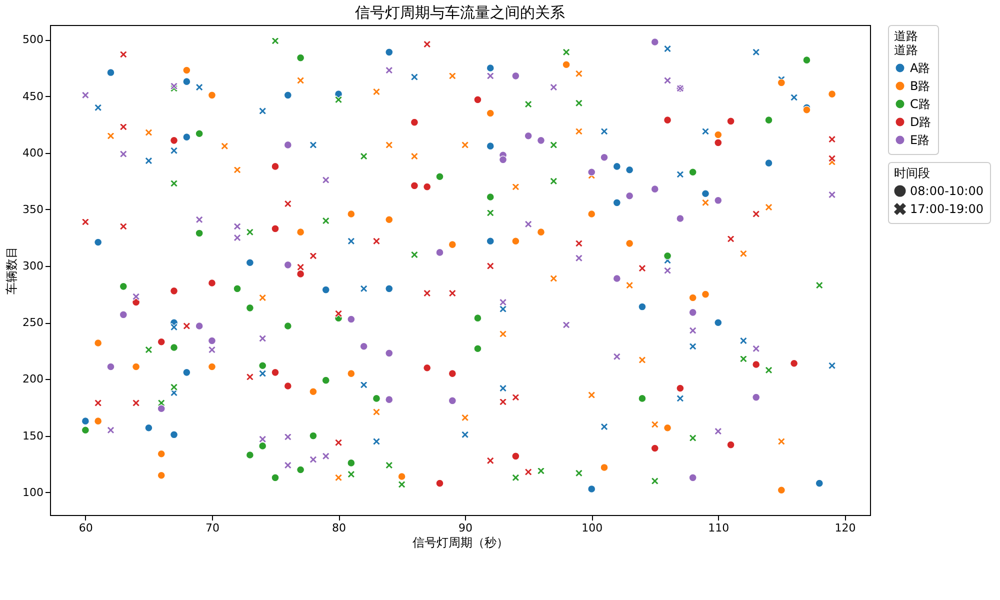 The height and width of the screenshot is (600, 1000). I want to click on legend-title: 道路, so click(906, 36).